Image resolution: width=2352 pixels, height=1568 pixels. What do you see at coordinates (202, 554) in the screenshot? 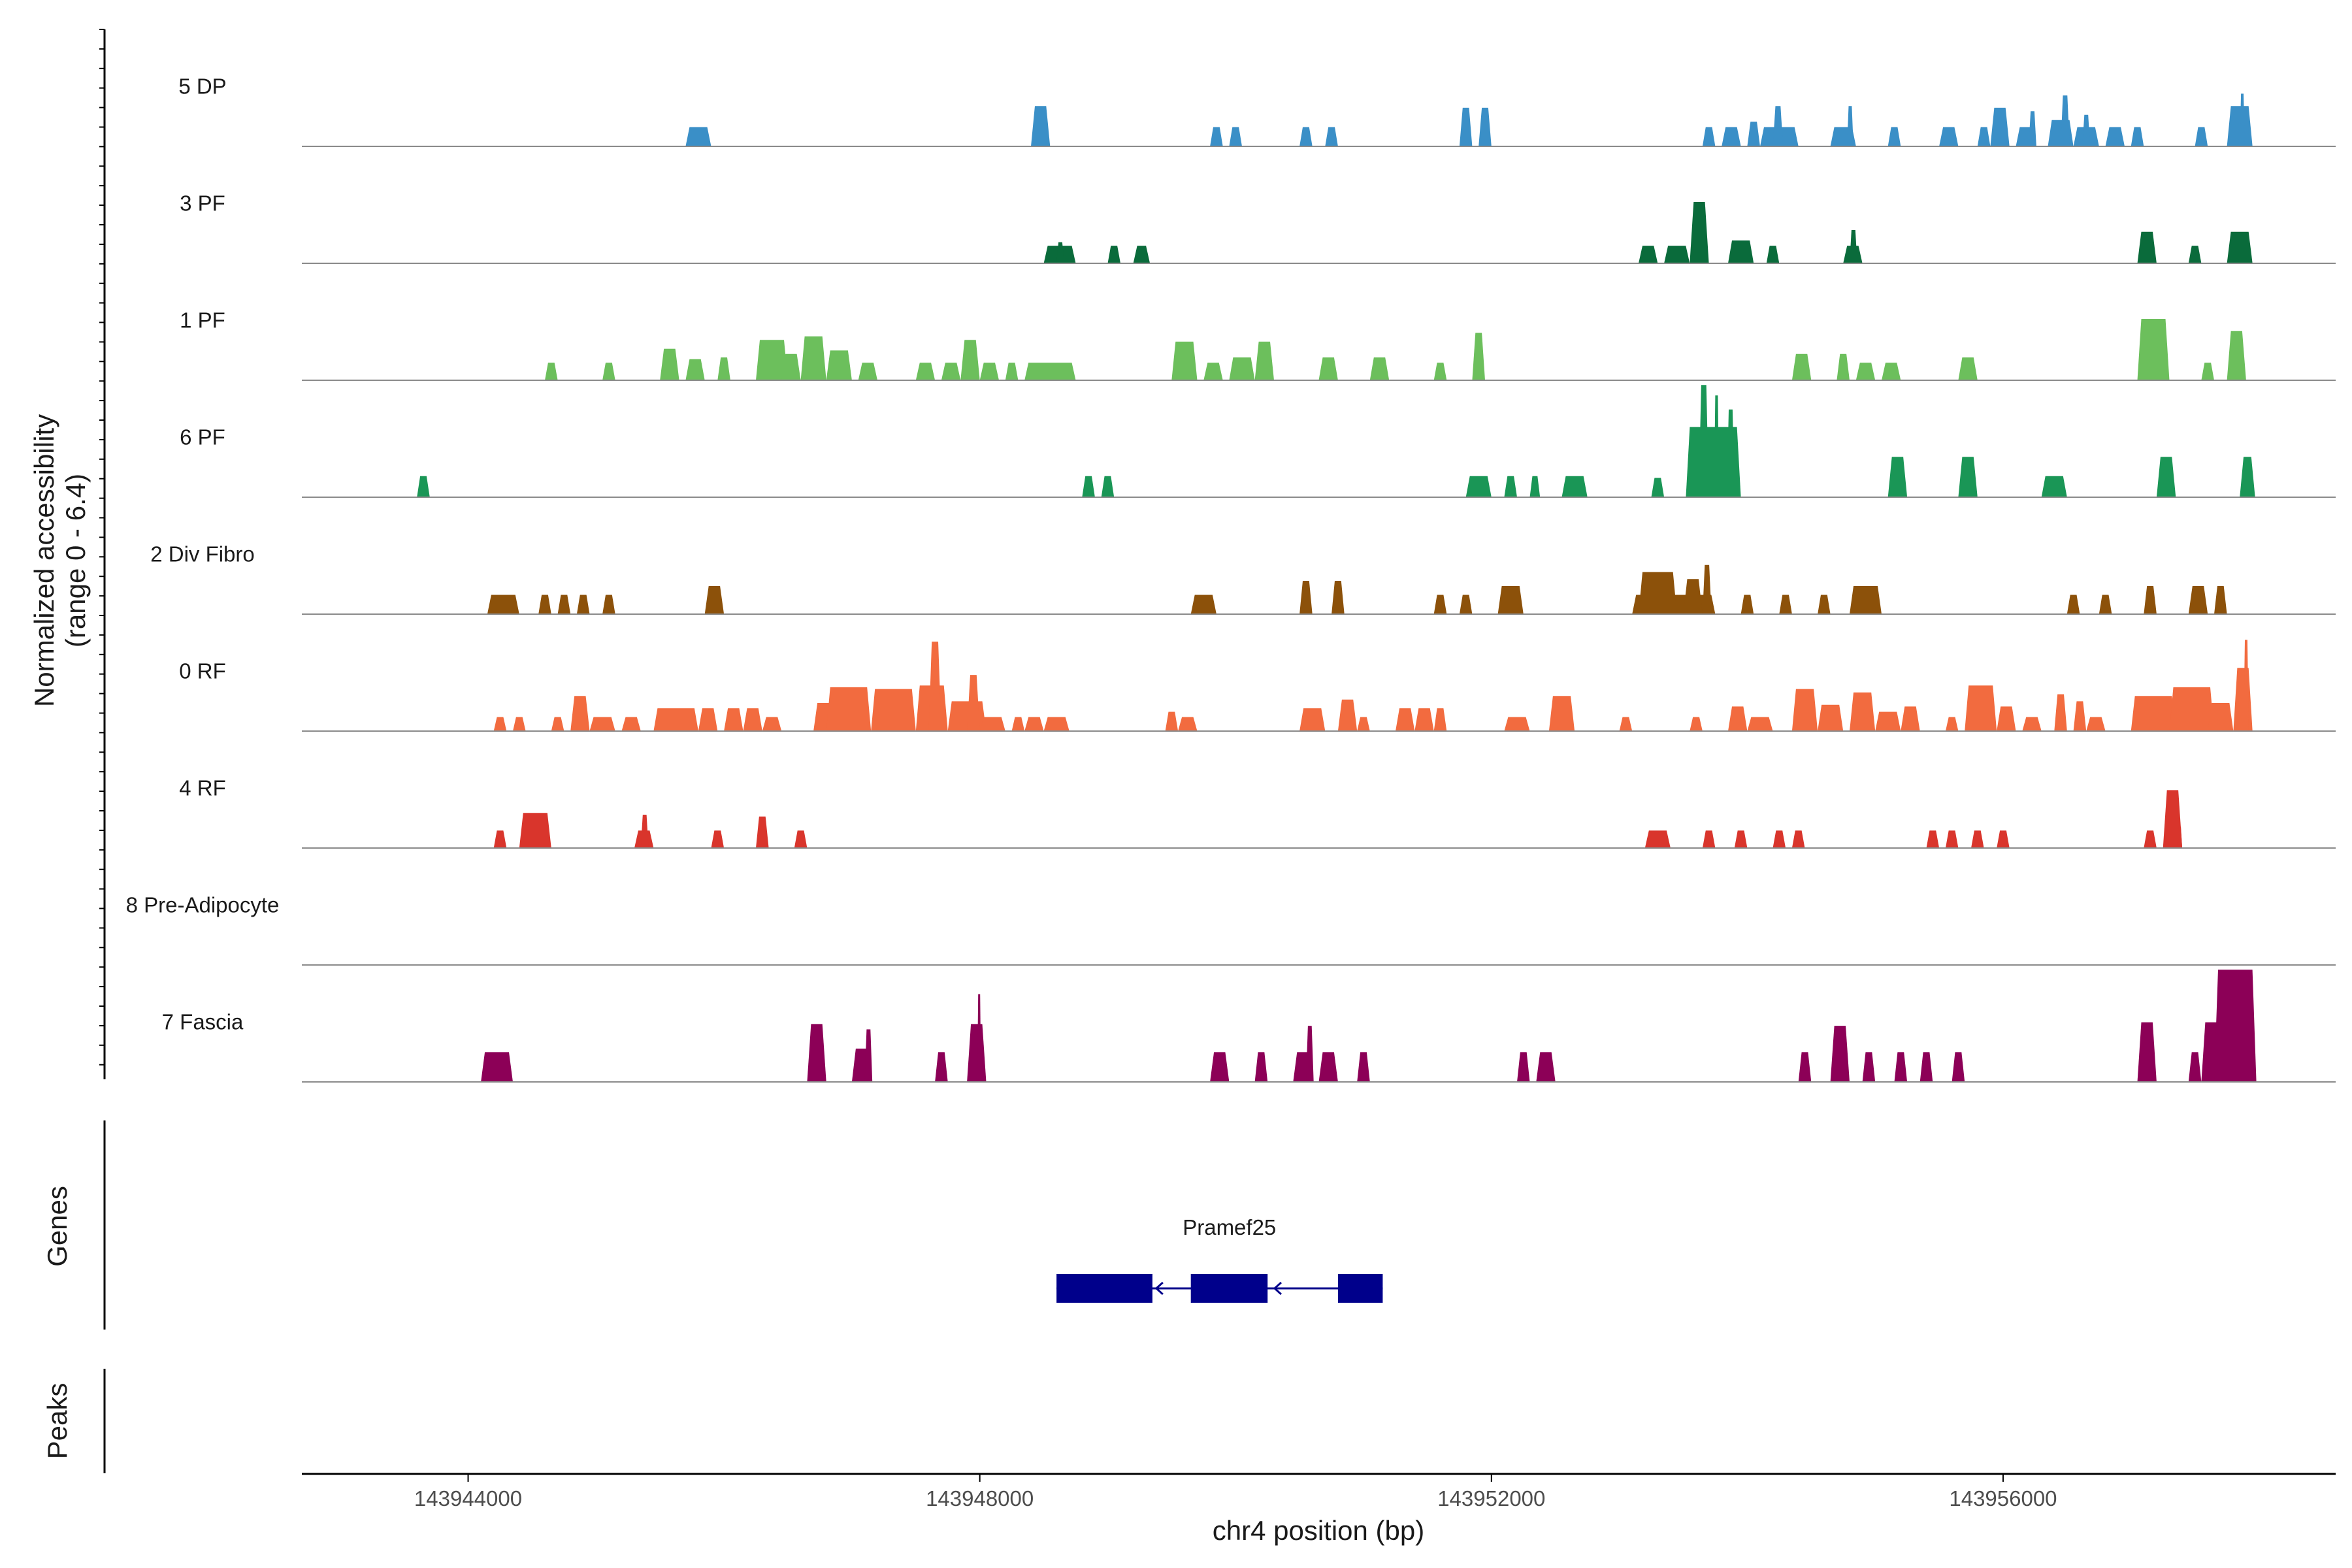
I see `track-label-4: 2 Div Fibro` at bounding box center [202, 554].